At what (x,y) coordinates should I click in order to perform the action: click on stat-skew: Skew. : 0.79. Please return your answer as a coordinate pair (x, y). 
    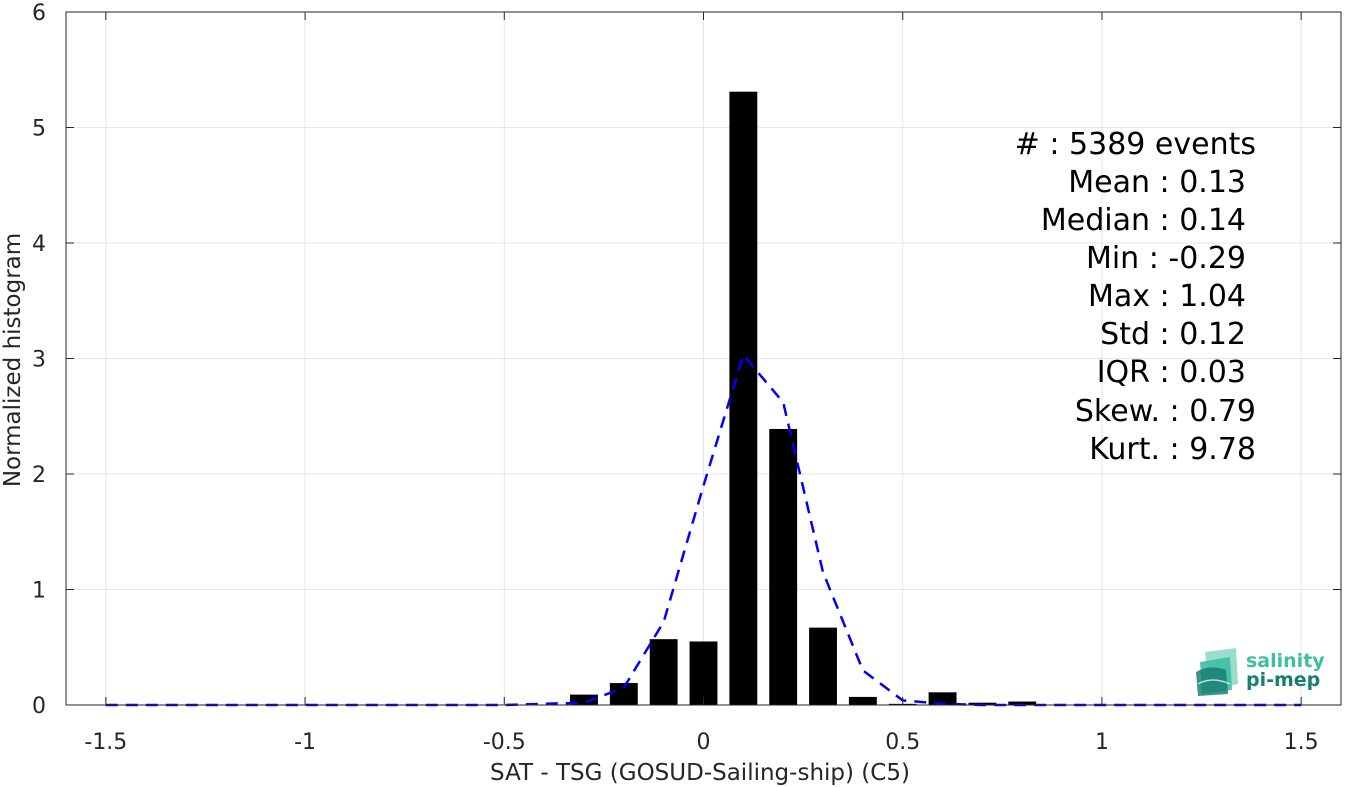
    Looking at the image, I should click on (1165, 411).